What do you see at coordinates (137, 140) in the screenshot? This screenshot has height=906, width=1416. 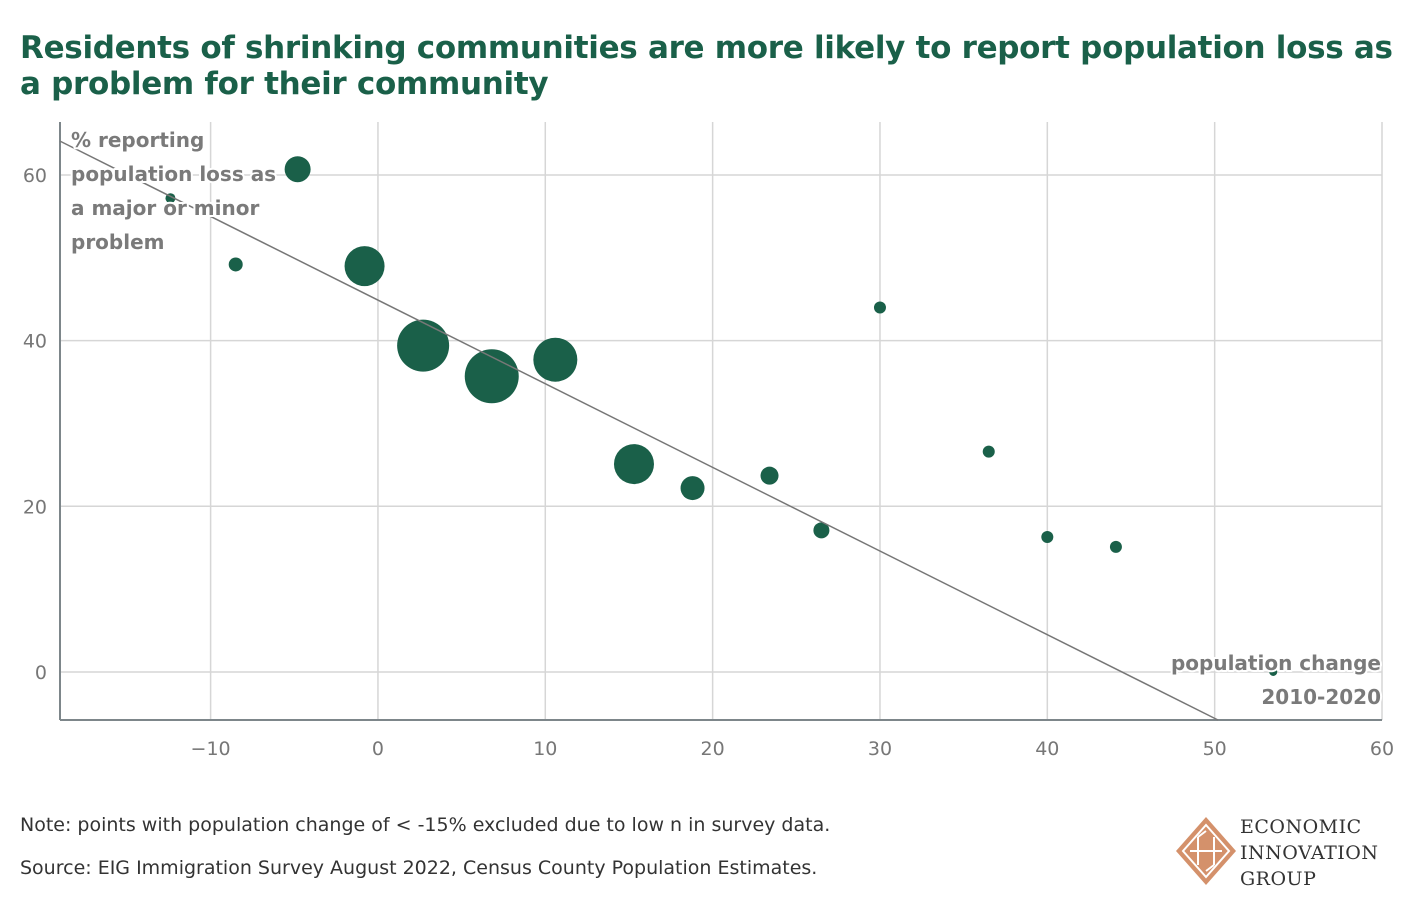 I see `y-axis-label: % reporting` at bounding box center [137, 140].